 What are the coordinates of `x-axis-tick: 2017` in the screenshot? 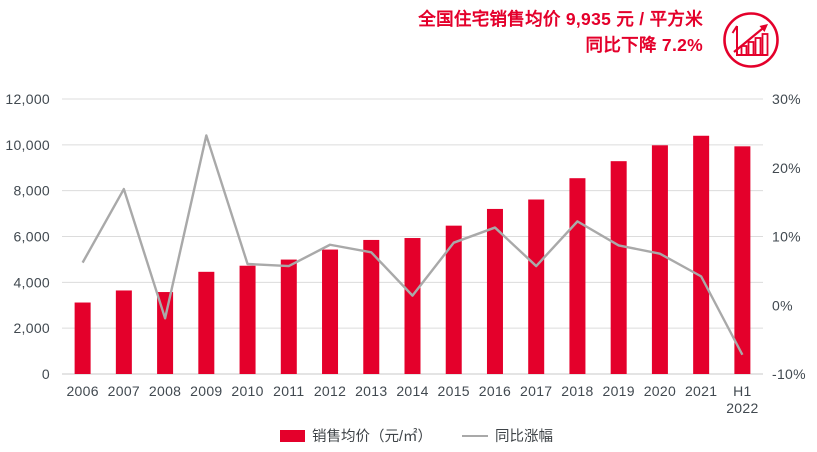 It's located at (536, 391).